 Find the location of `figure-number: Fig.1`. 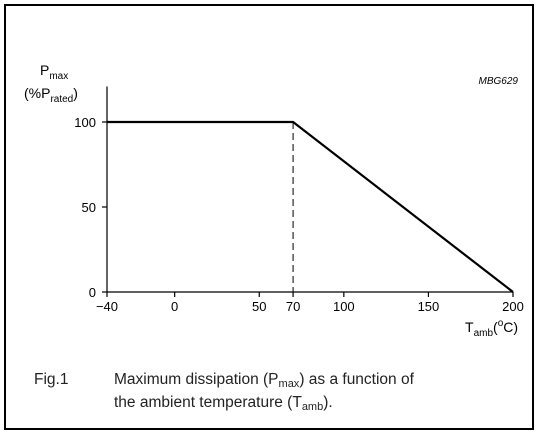

figure-number: Fig.1 is located at coordinates (51, 379).